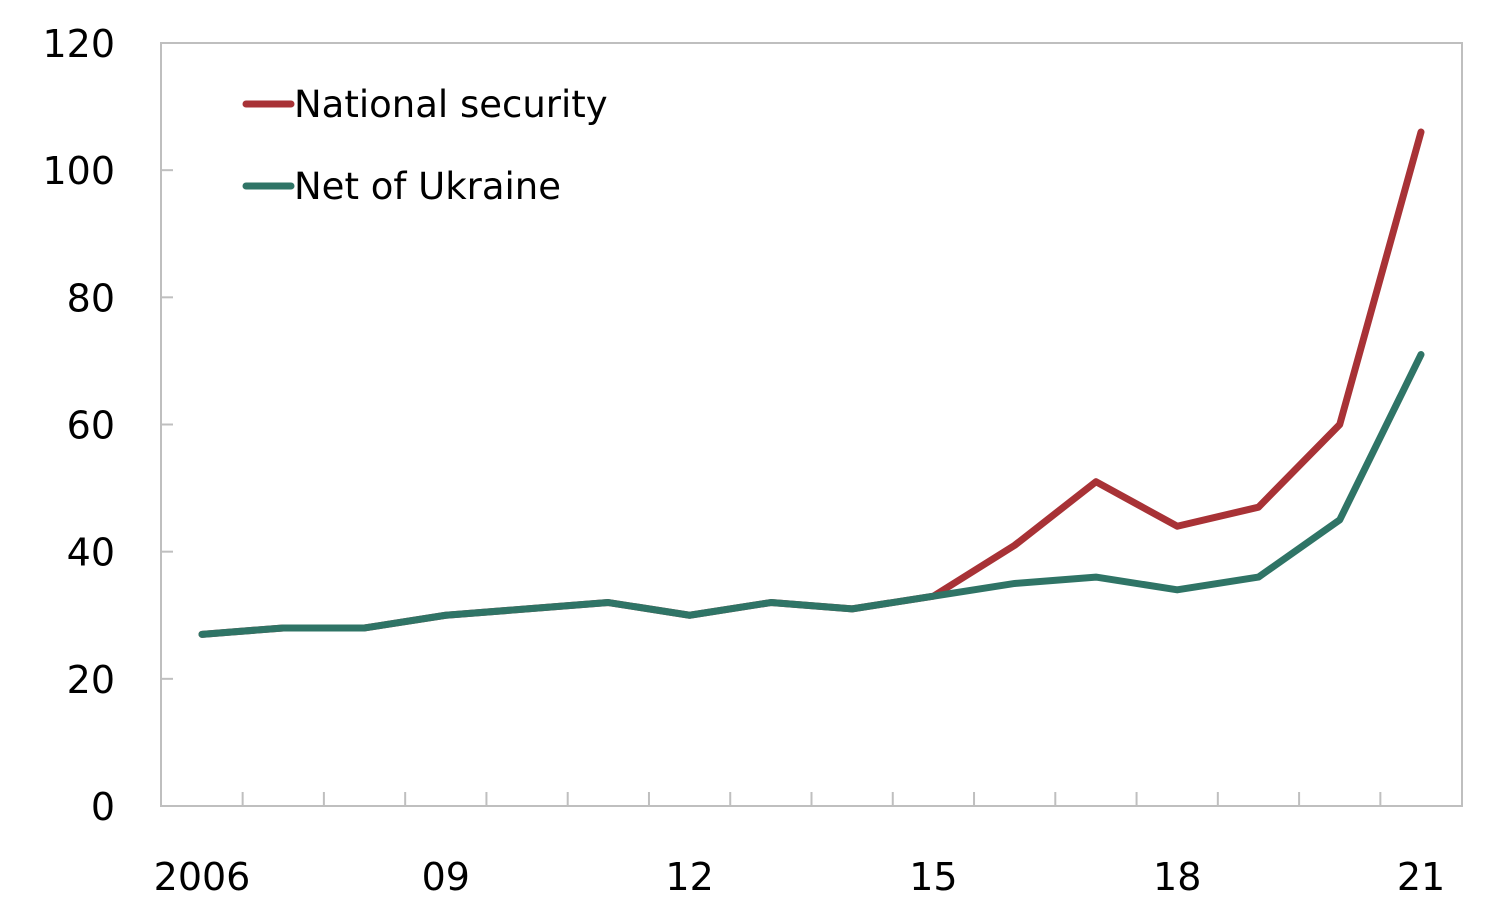  I want to click on y-tick-label: 40, so click(91, 553).